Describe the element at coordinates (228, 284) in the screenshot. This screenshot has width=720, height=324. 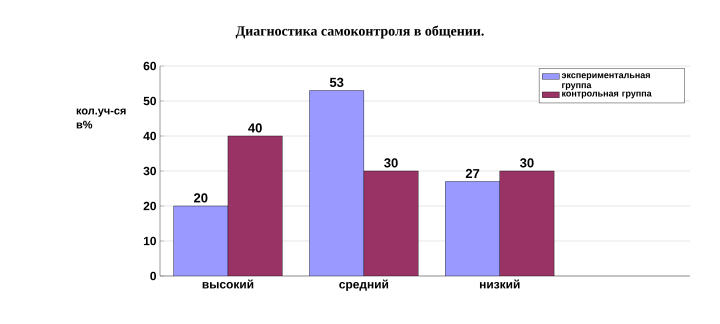
I see `x-tick-label: высокий` at that location.